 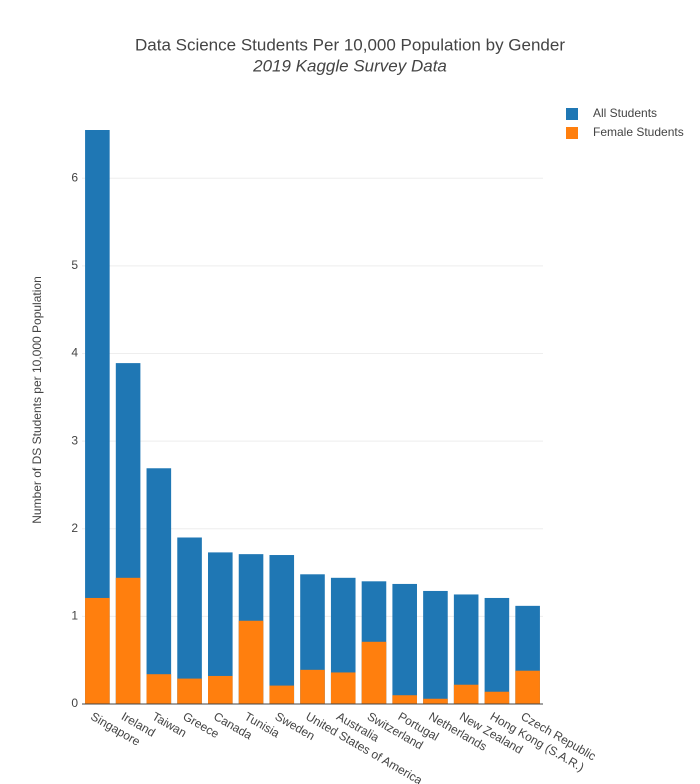 I want to click on y-tick-label: 1, so click(x=74, y=616).